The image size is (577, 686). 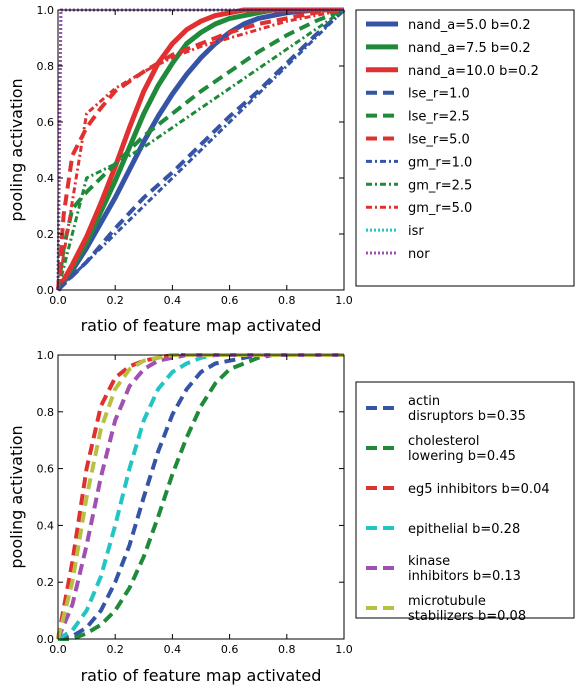 What do you see at coordinates (473, 71) in the screenshot?
I see `legend-entry: nand_a=10.0 b=0.2` at bounding box center [473, 71].